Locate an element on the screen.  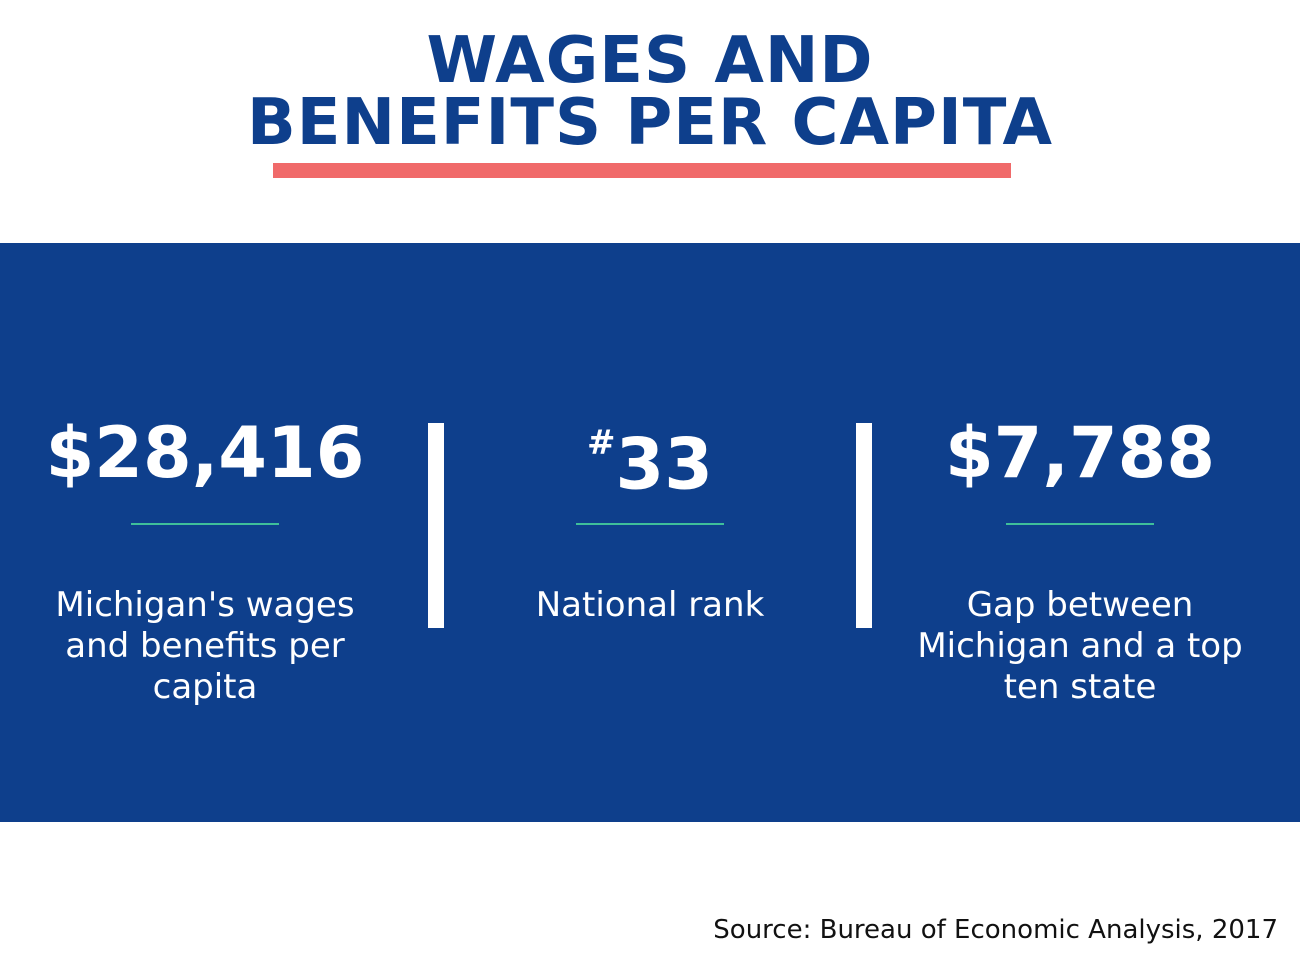
stat-description: Gap between Michigan and a top ten state is located at coordinates (1080, 646).